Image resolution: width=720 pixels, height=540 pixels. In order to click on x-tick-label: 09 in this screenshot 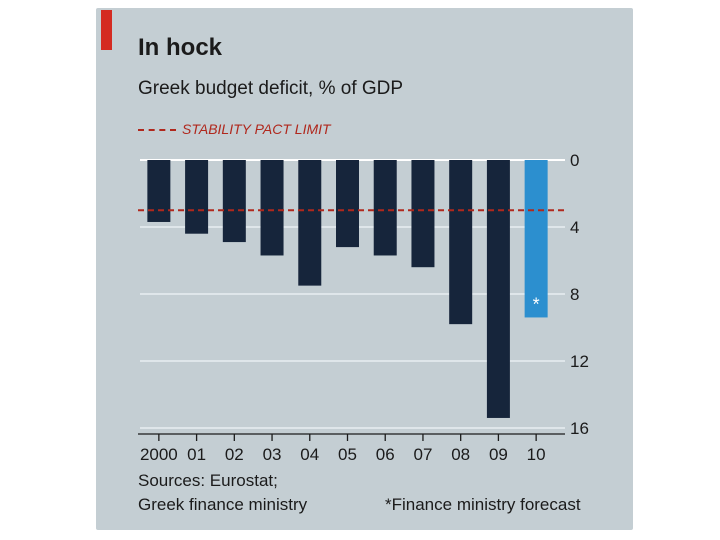, I will do `click(498, 454)`.